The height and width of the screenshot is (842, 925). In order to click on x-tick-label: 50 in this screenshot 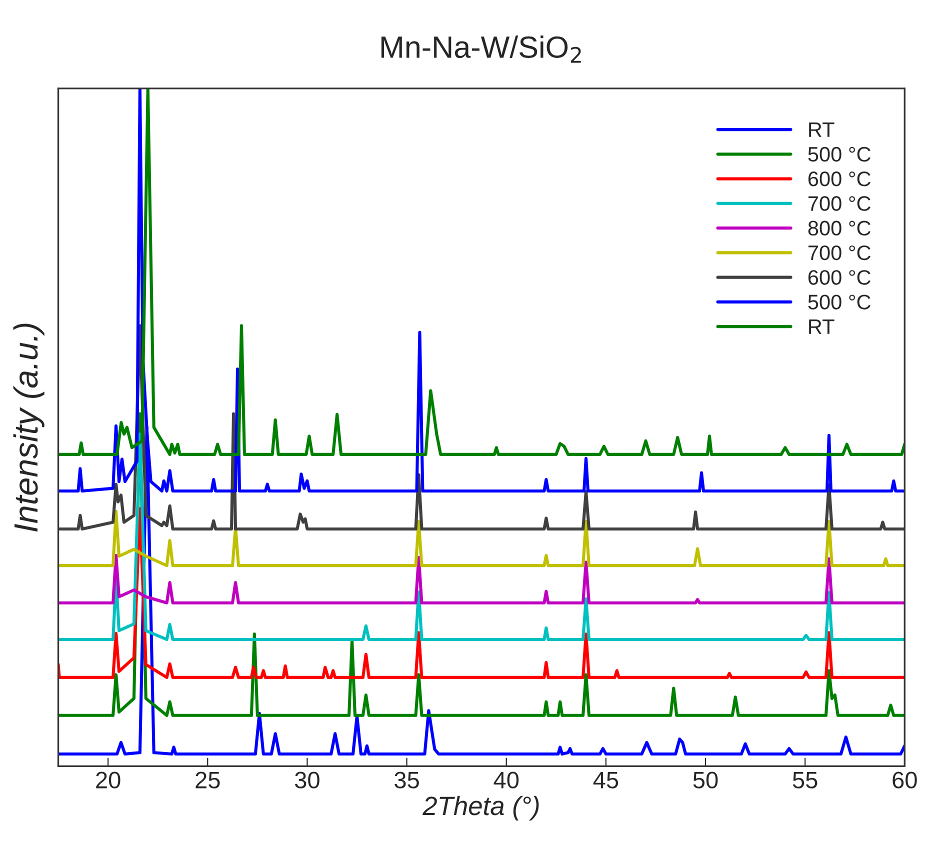, I will do `click(705, 780)`.